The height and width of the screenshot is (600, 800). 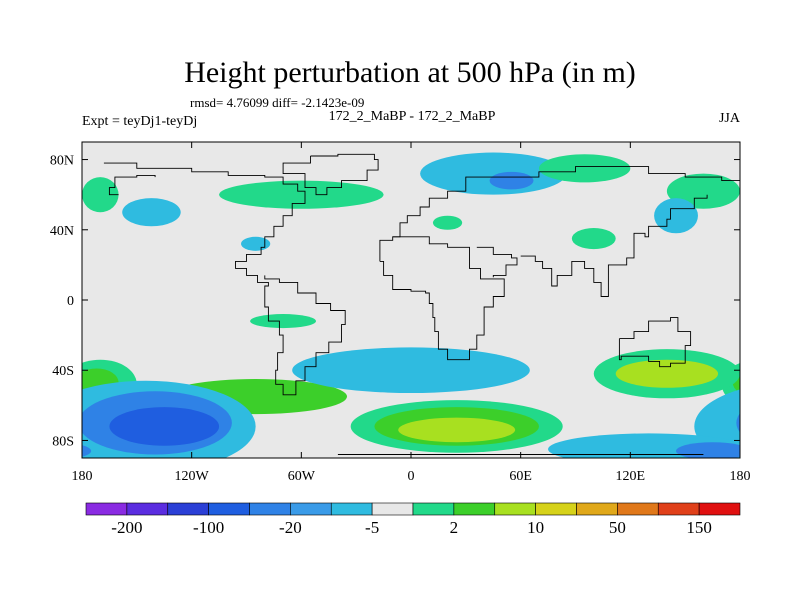 What do you see at coordinates (520, 476) in the screenshot?
I see `x-tick-label: 60E` at bounding box center [520, 476].